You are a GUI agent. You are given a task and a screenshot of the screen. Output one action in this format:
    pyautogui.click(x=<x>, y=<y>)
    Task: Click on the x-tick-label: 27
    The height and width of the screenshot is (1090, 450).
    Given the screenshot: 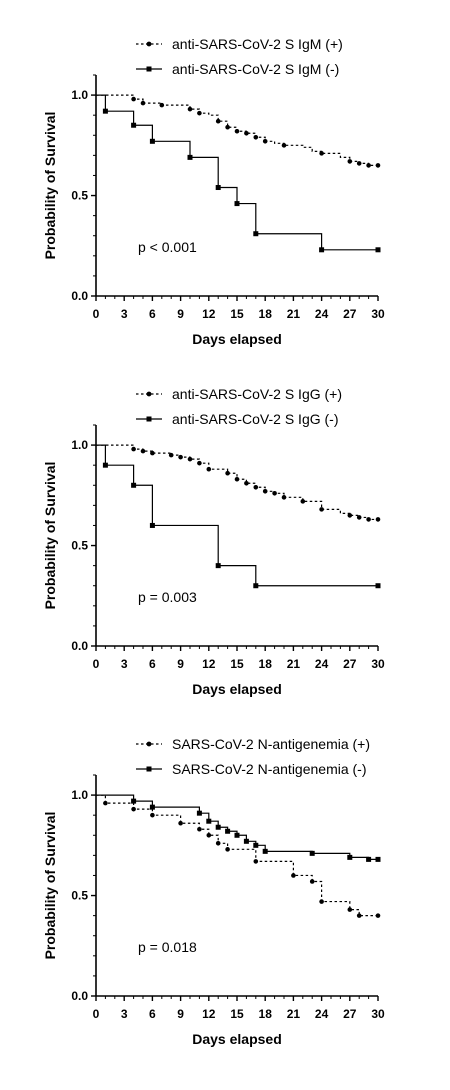 What is the action you would take?
    pyautogui.click(x=350, y=664)
    